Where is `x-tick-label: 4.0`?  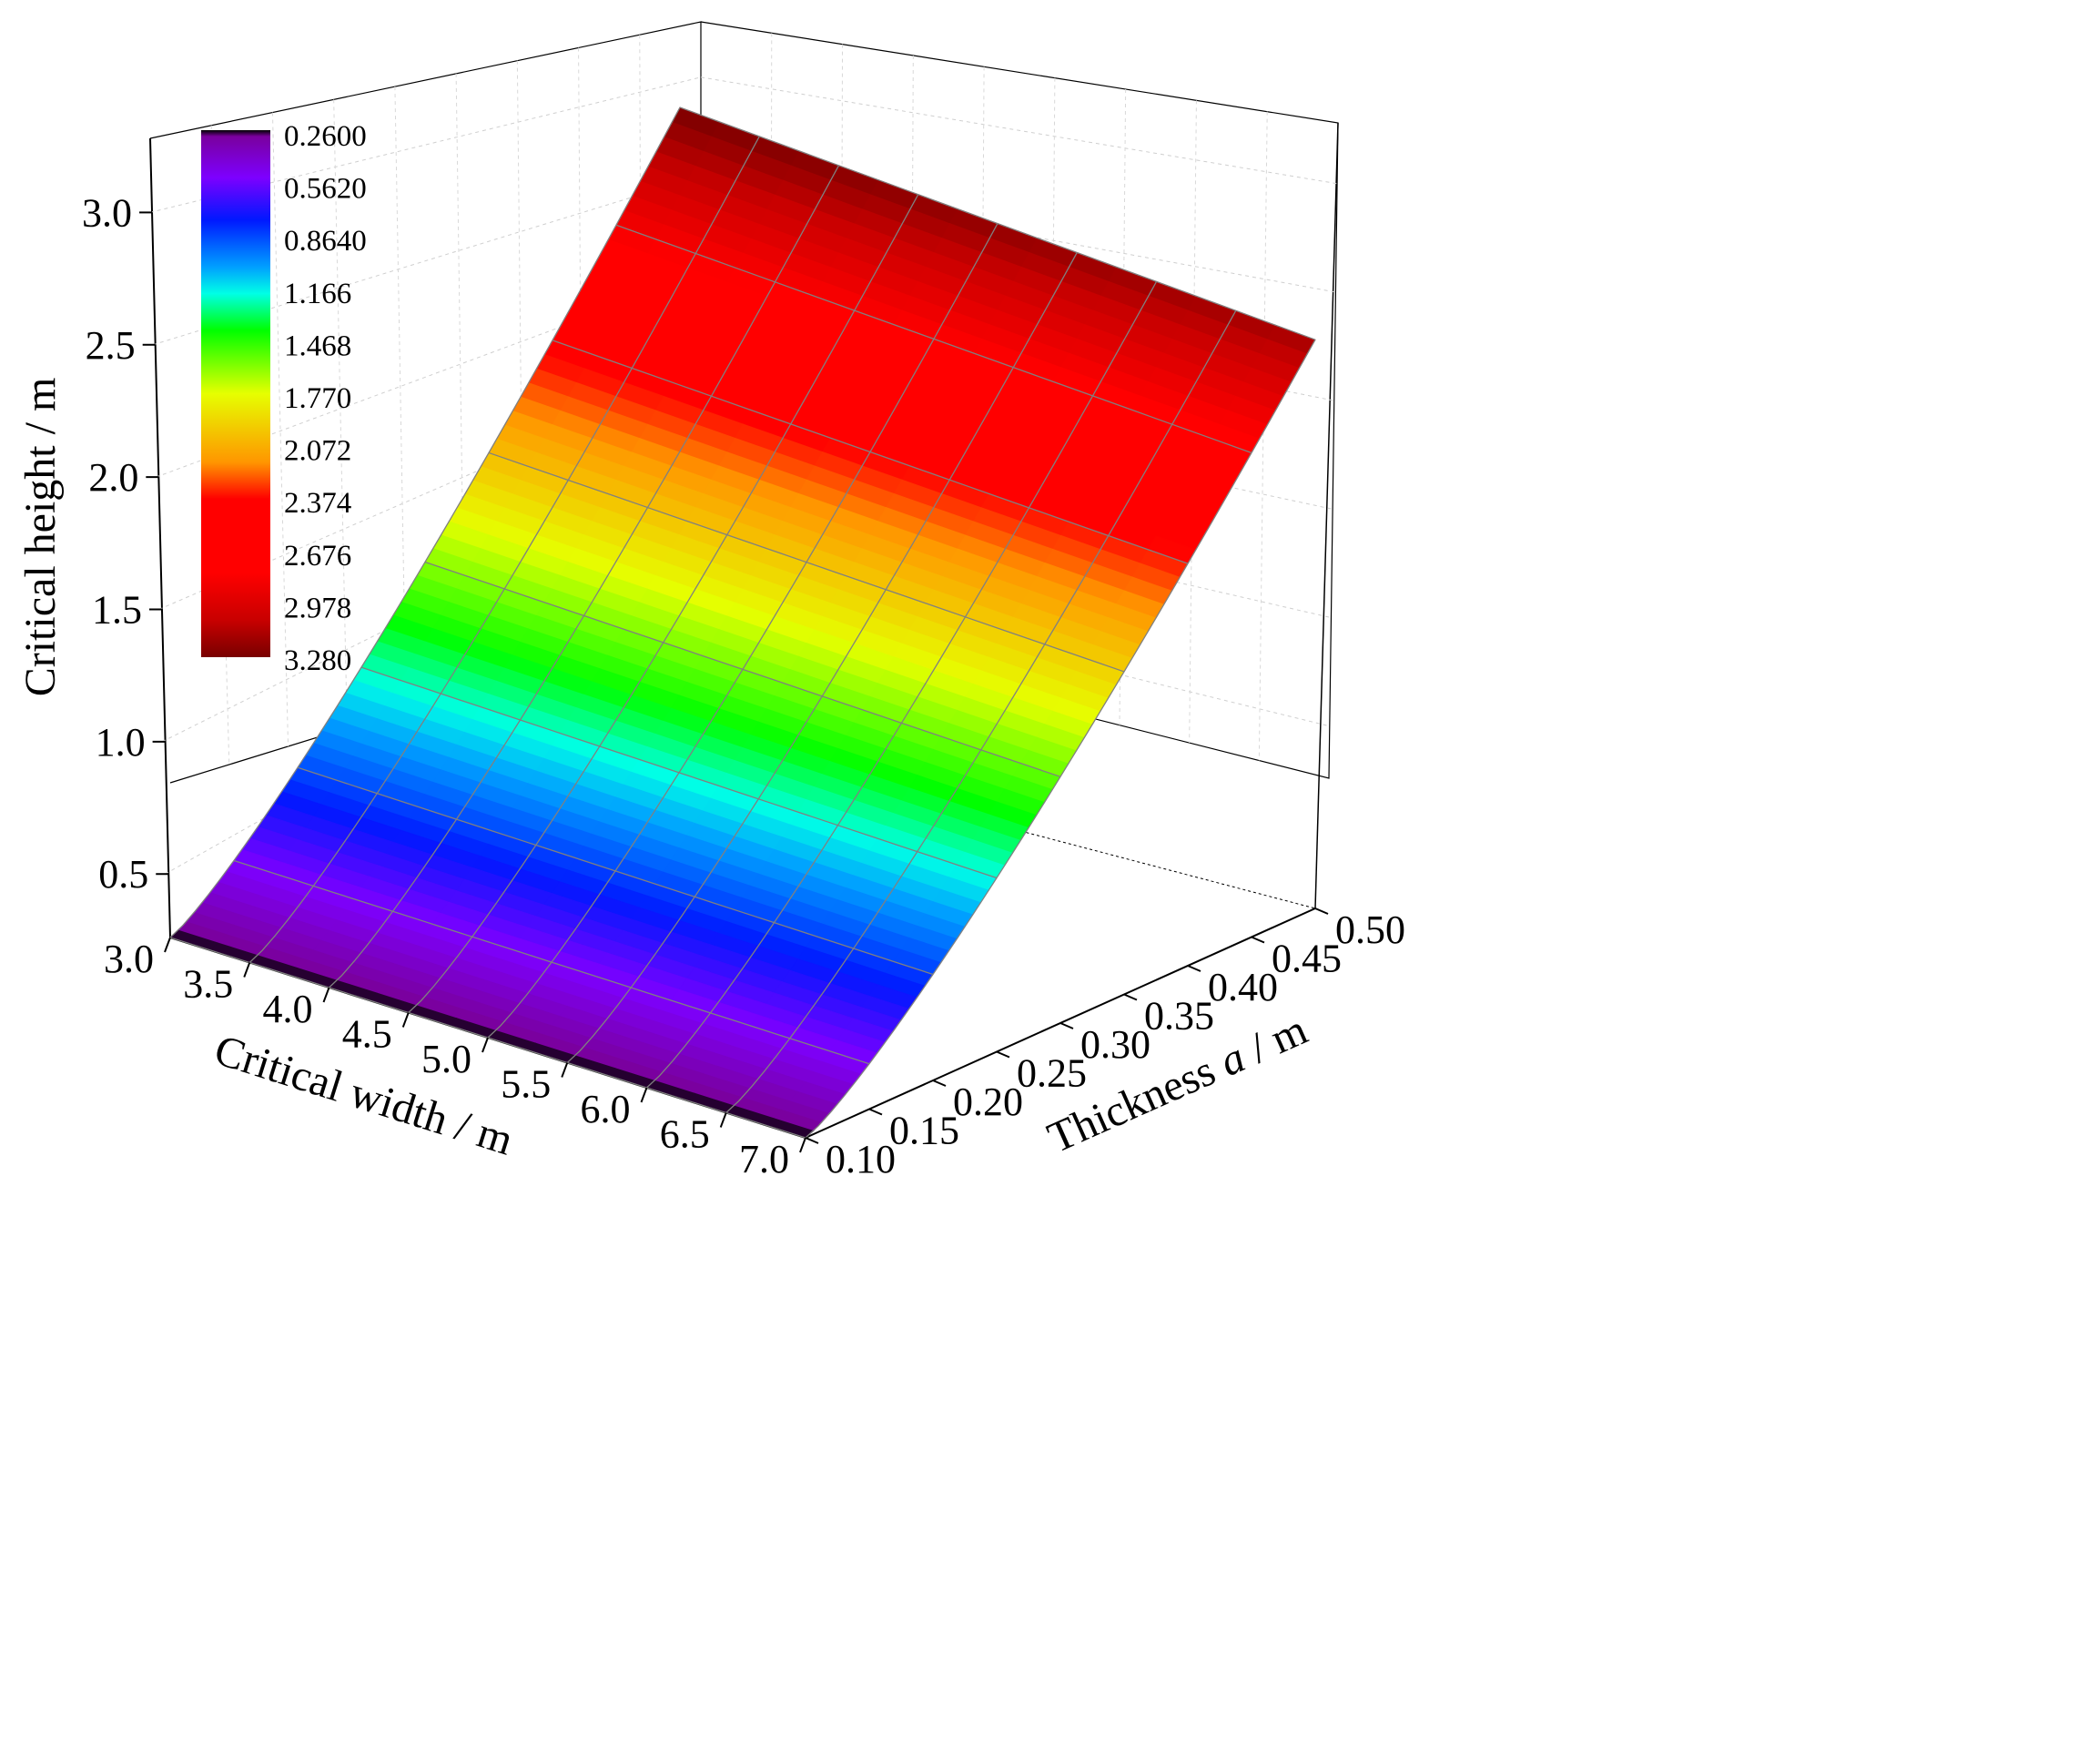
x-tick-label: 4.0 is located at coordinates (288, 1009).